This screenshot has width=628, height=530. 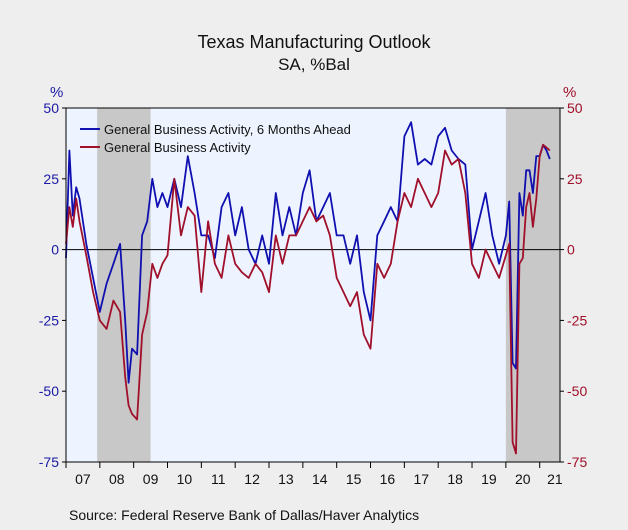 What do you see at coordinates (388, 479) in the screenshot?
I see `x-tick-label: 16` at bounding box center [388, 479].